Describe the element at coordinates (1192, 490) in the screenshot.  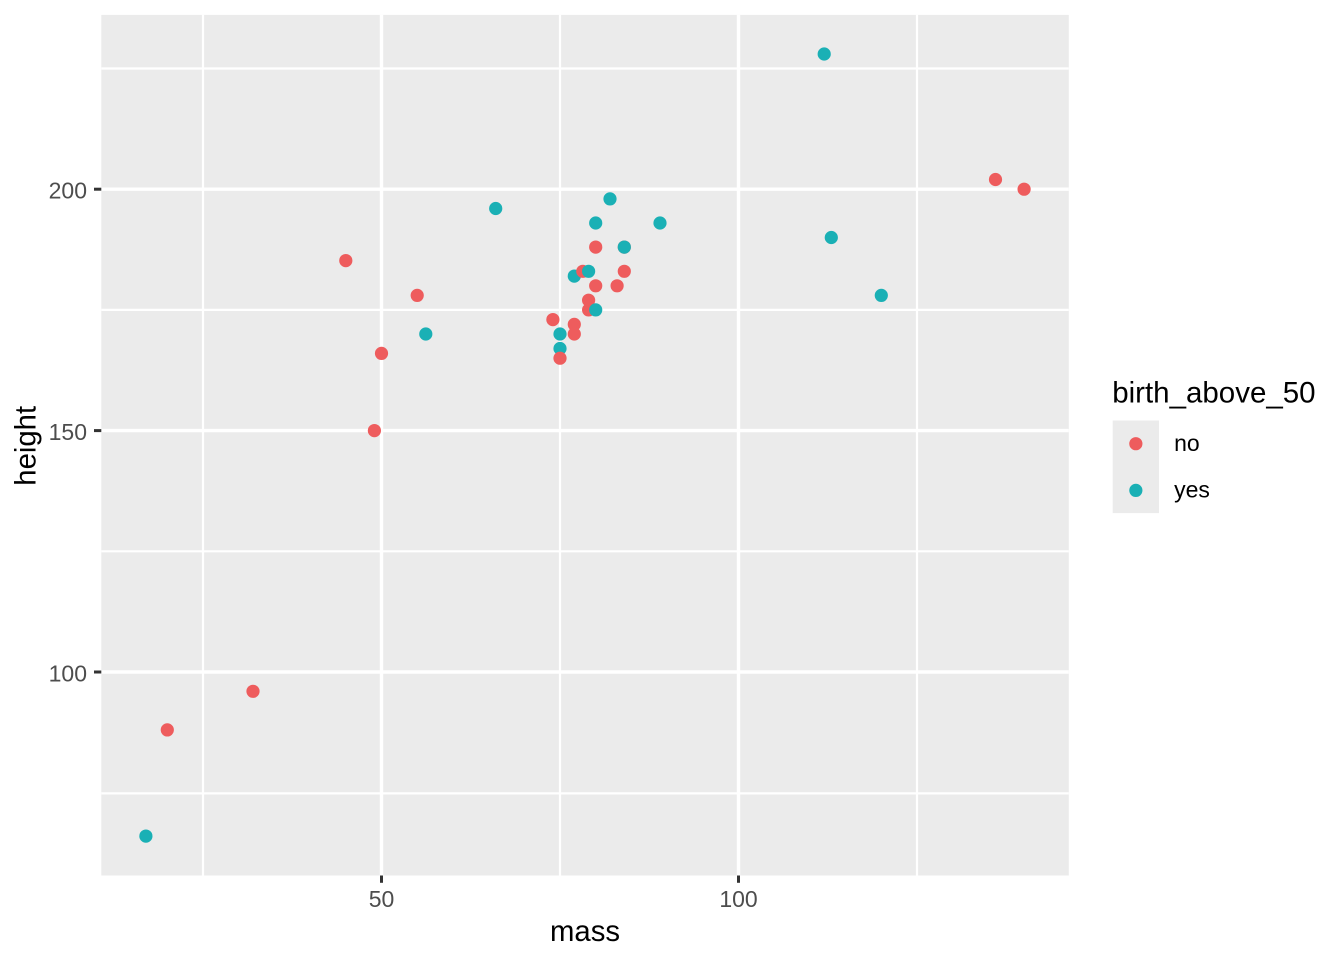
I see `svg-text: yes` at that location.